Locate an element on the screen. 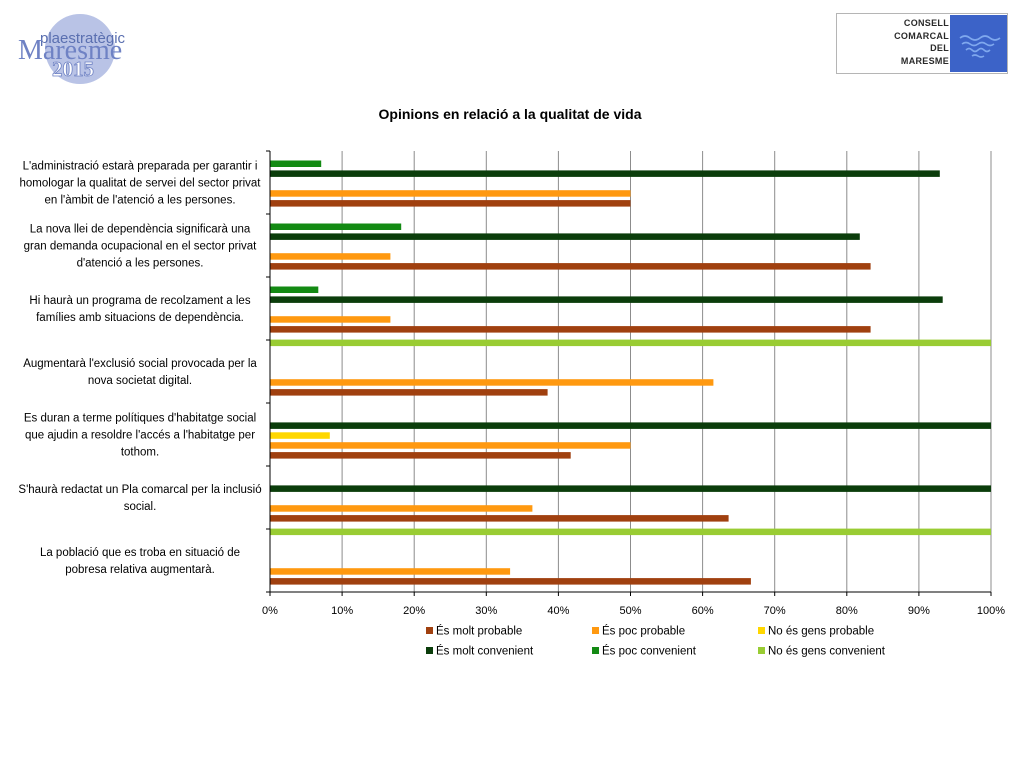 Image resolution: width=1024 pixels, height=768 pixels. legend-item: És poc convenient is located at coordinates (644, 651).